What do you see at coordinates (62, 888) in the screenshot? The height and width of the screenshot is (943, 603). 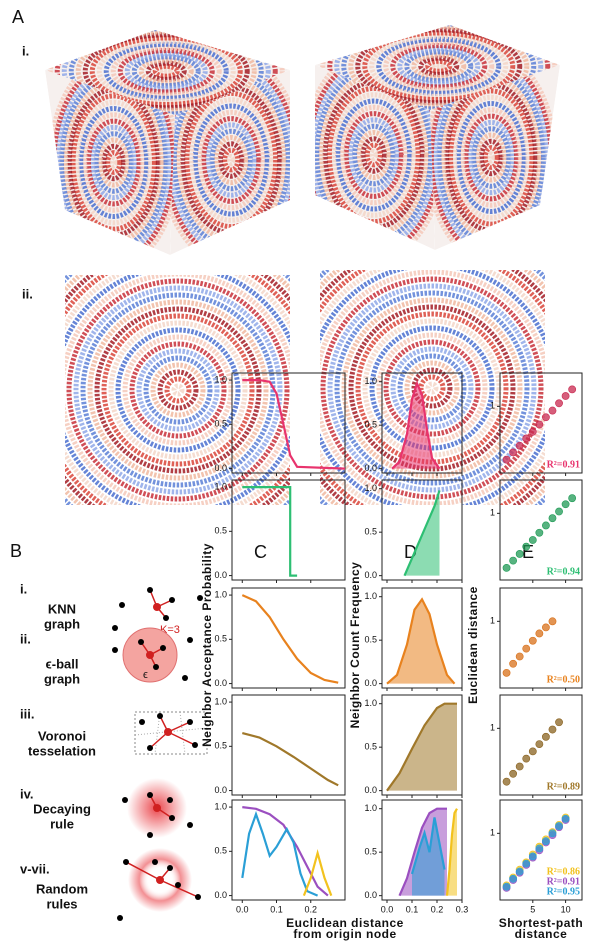 I see `item-name: Random` at bounding box center [62, 888].